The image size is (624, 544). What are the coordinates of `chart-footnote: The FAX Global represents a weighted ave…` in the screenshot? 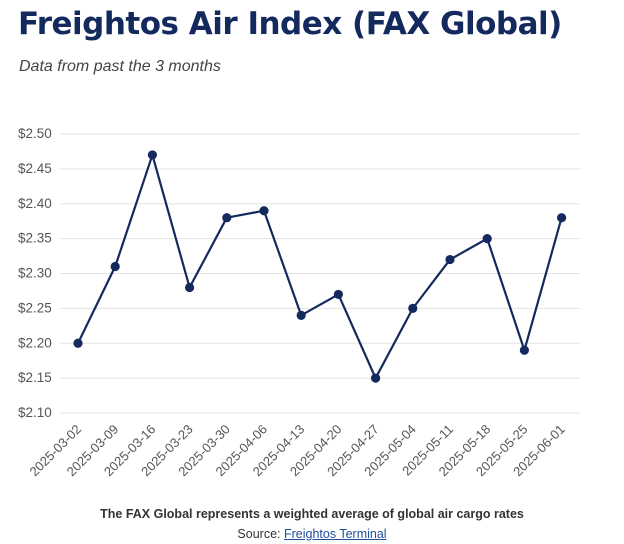 It's located at (312, 514).